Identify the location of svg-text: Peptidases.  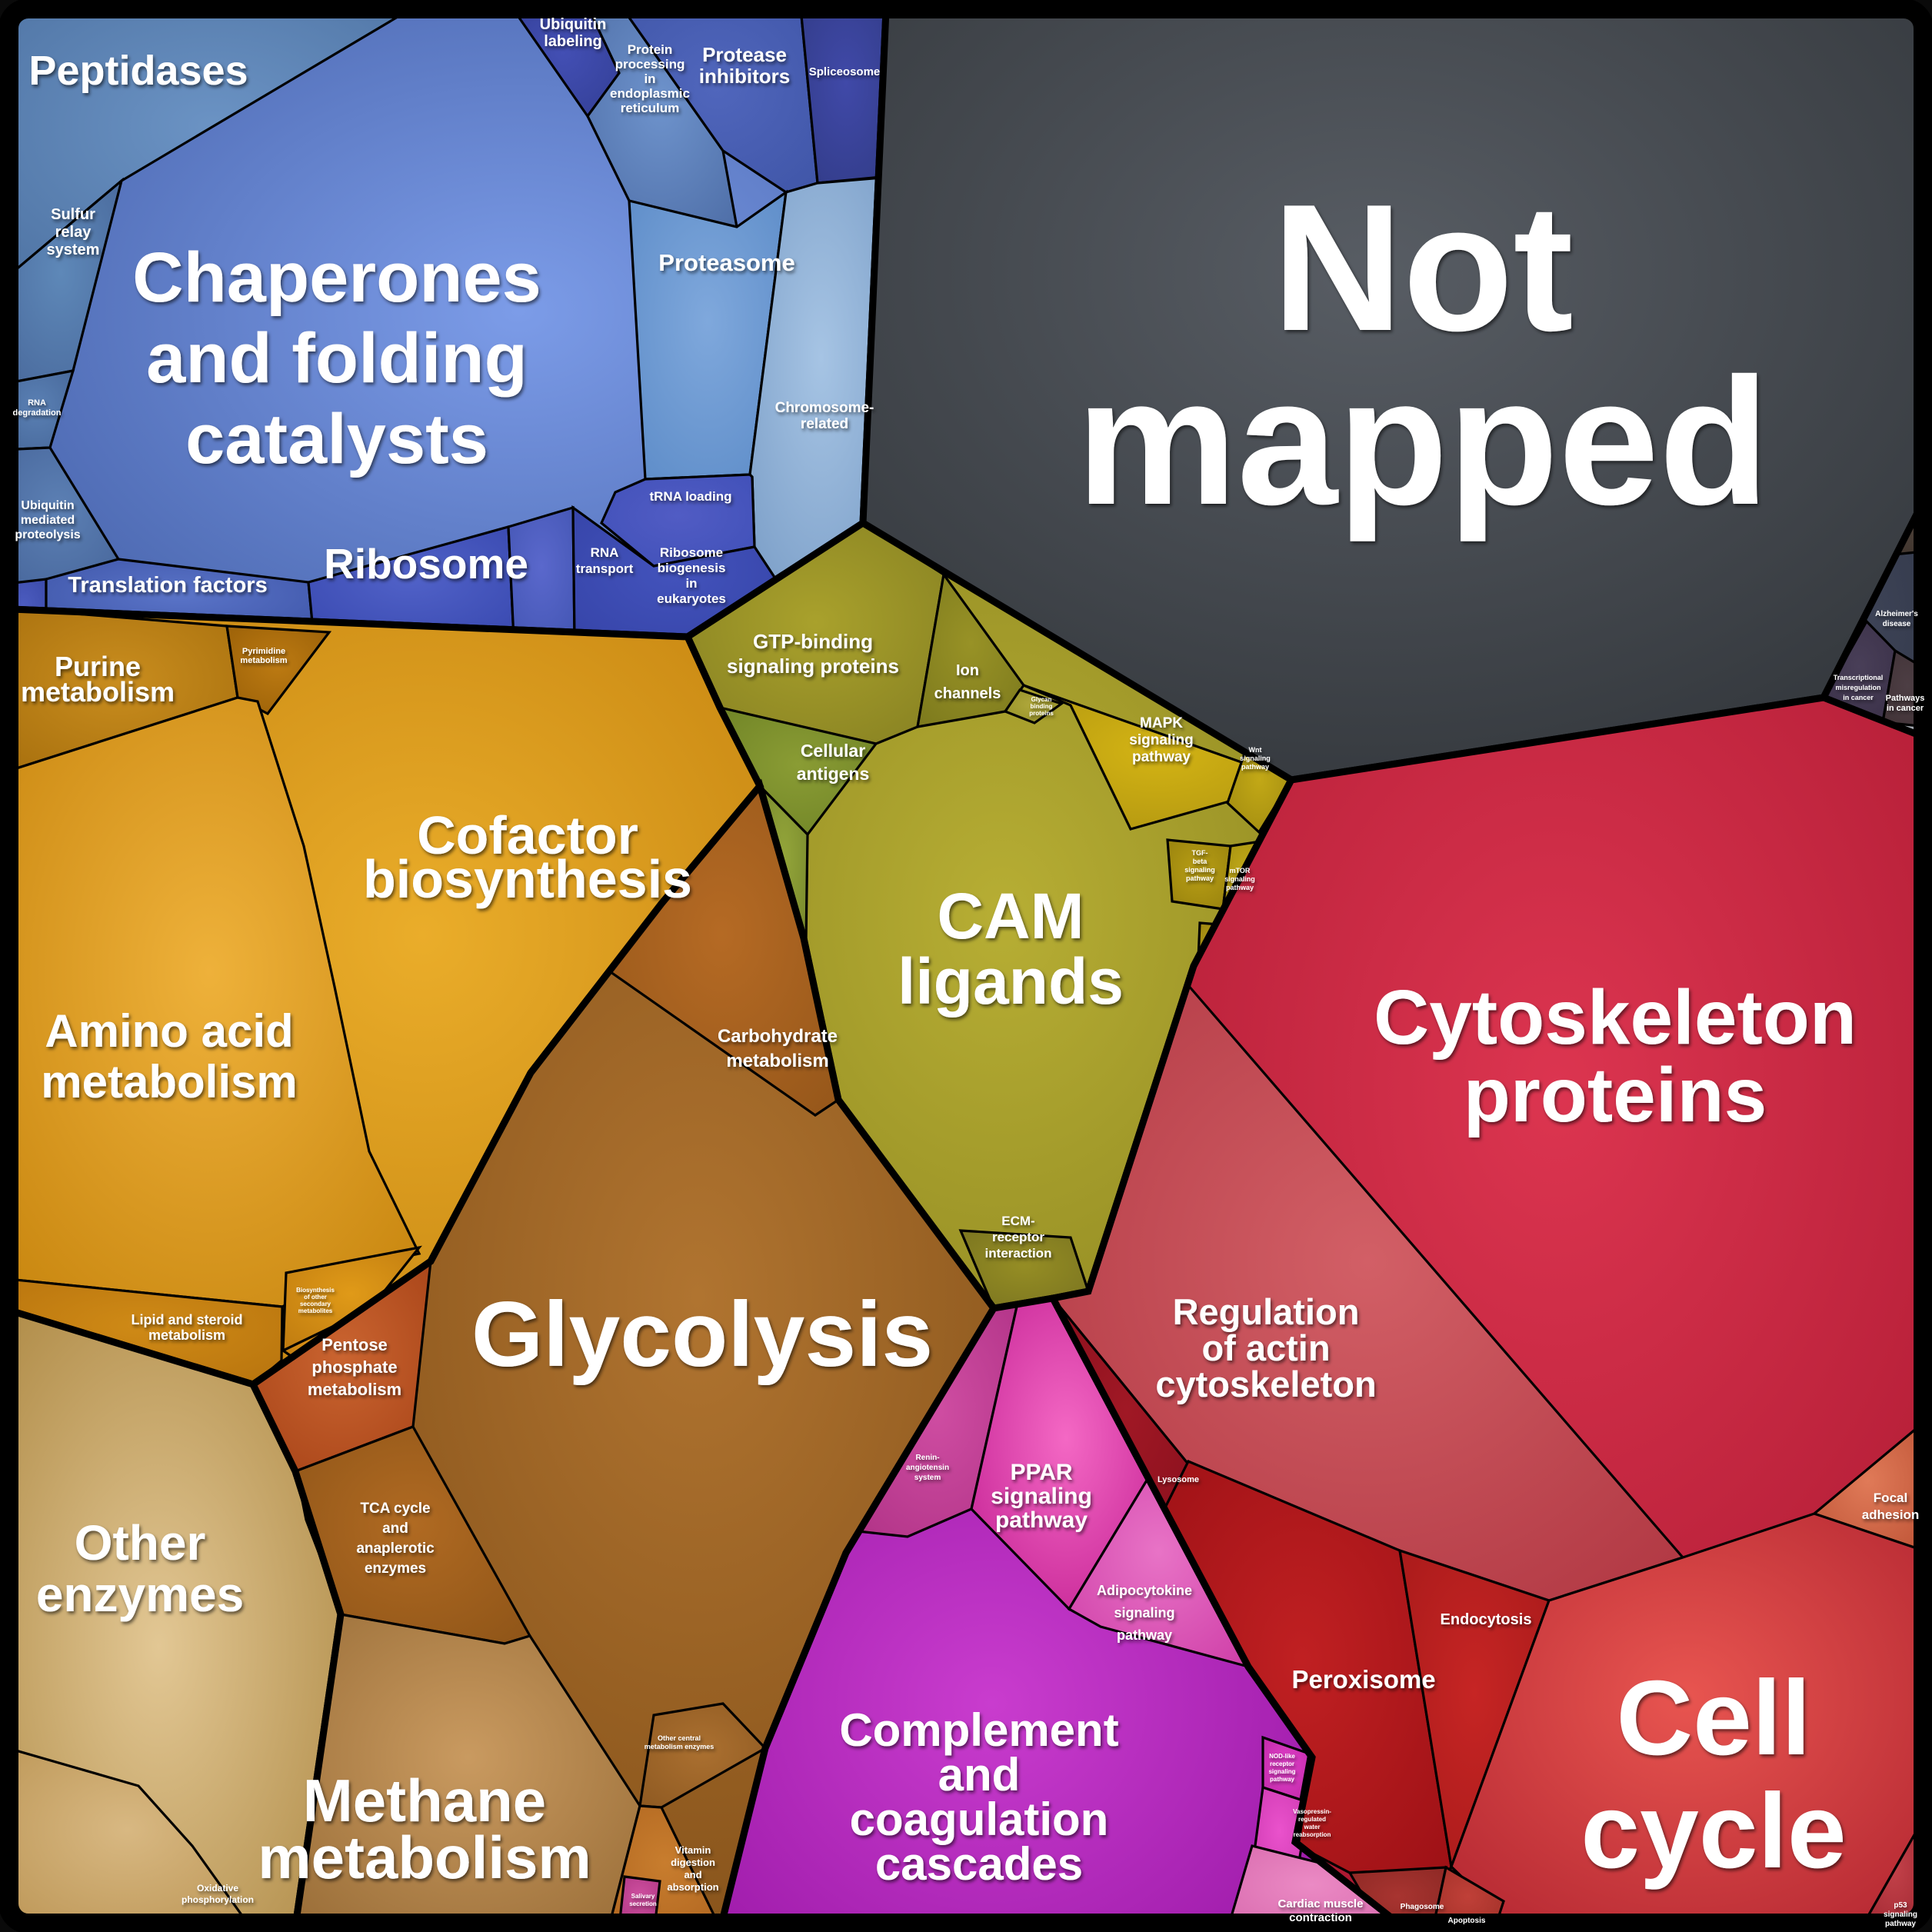
(138, 71).